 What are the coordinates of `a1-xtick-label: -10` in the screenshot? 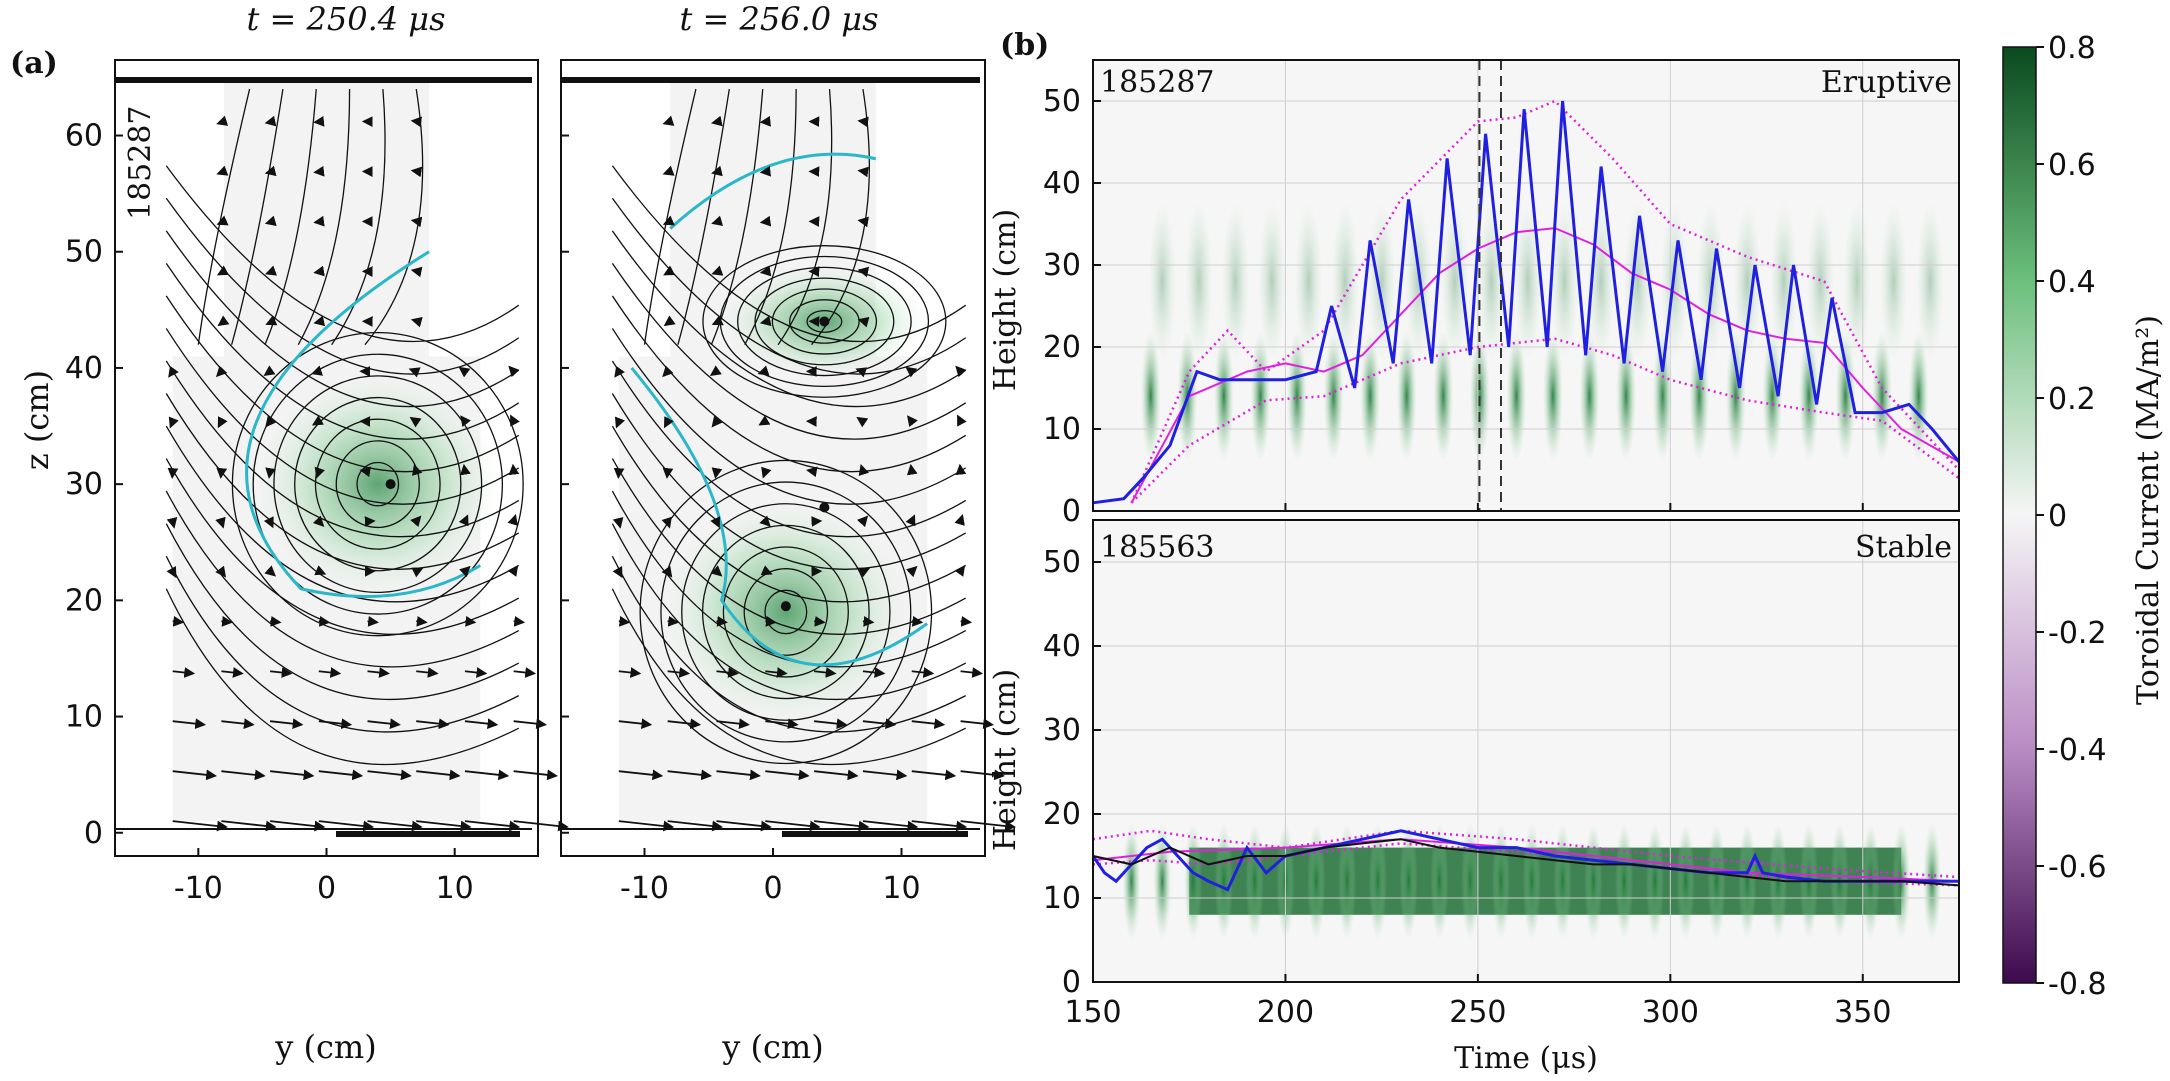 It's located at (198, 888).